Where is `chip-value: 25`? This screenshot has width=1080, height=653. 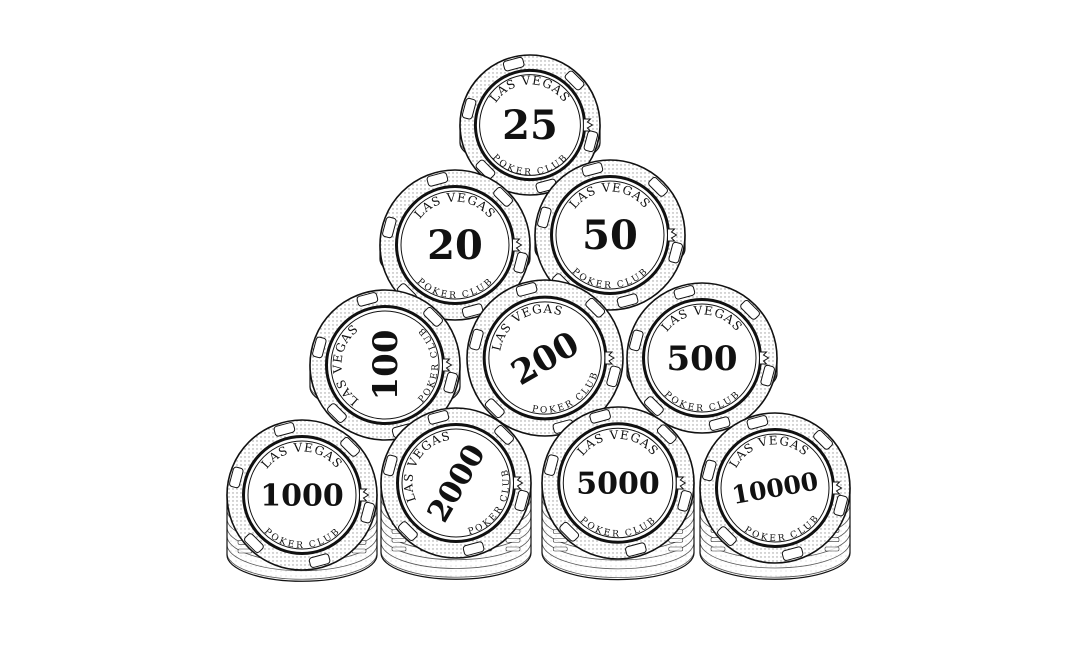 chip-value: 25 is located at coordinates (530, 125).